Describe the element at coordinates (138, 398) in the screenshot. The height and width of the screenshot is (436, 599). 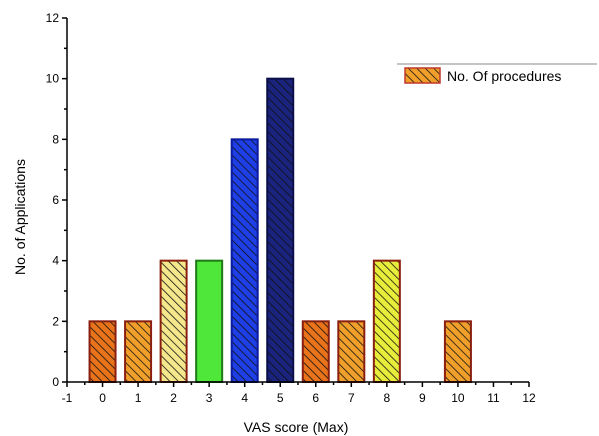
I see `x-tick-label: 1` at that location.